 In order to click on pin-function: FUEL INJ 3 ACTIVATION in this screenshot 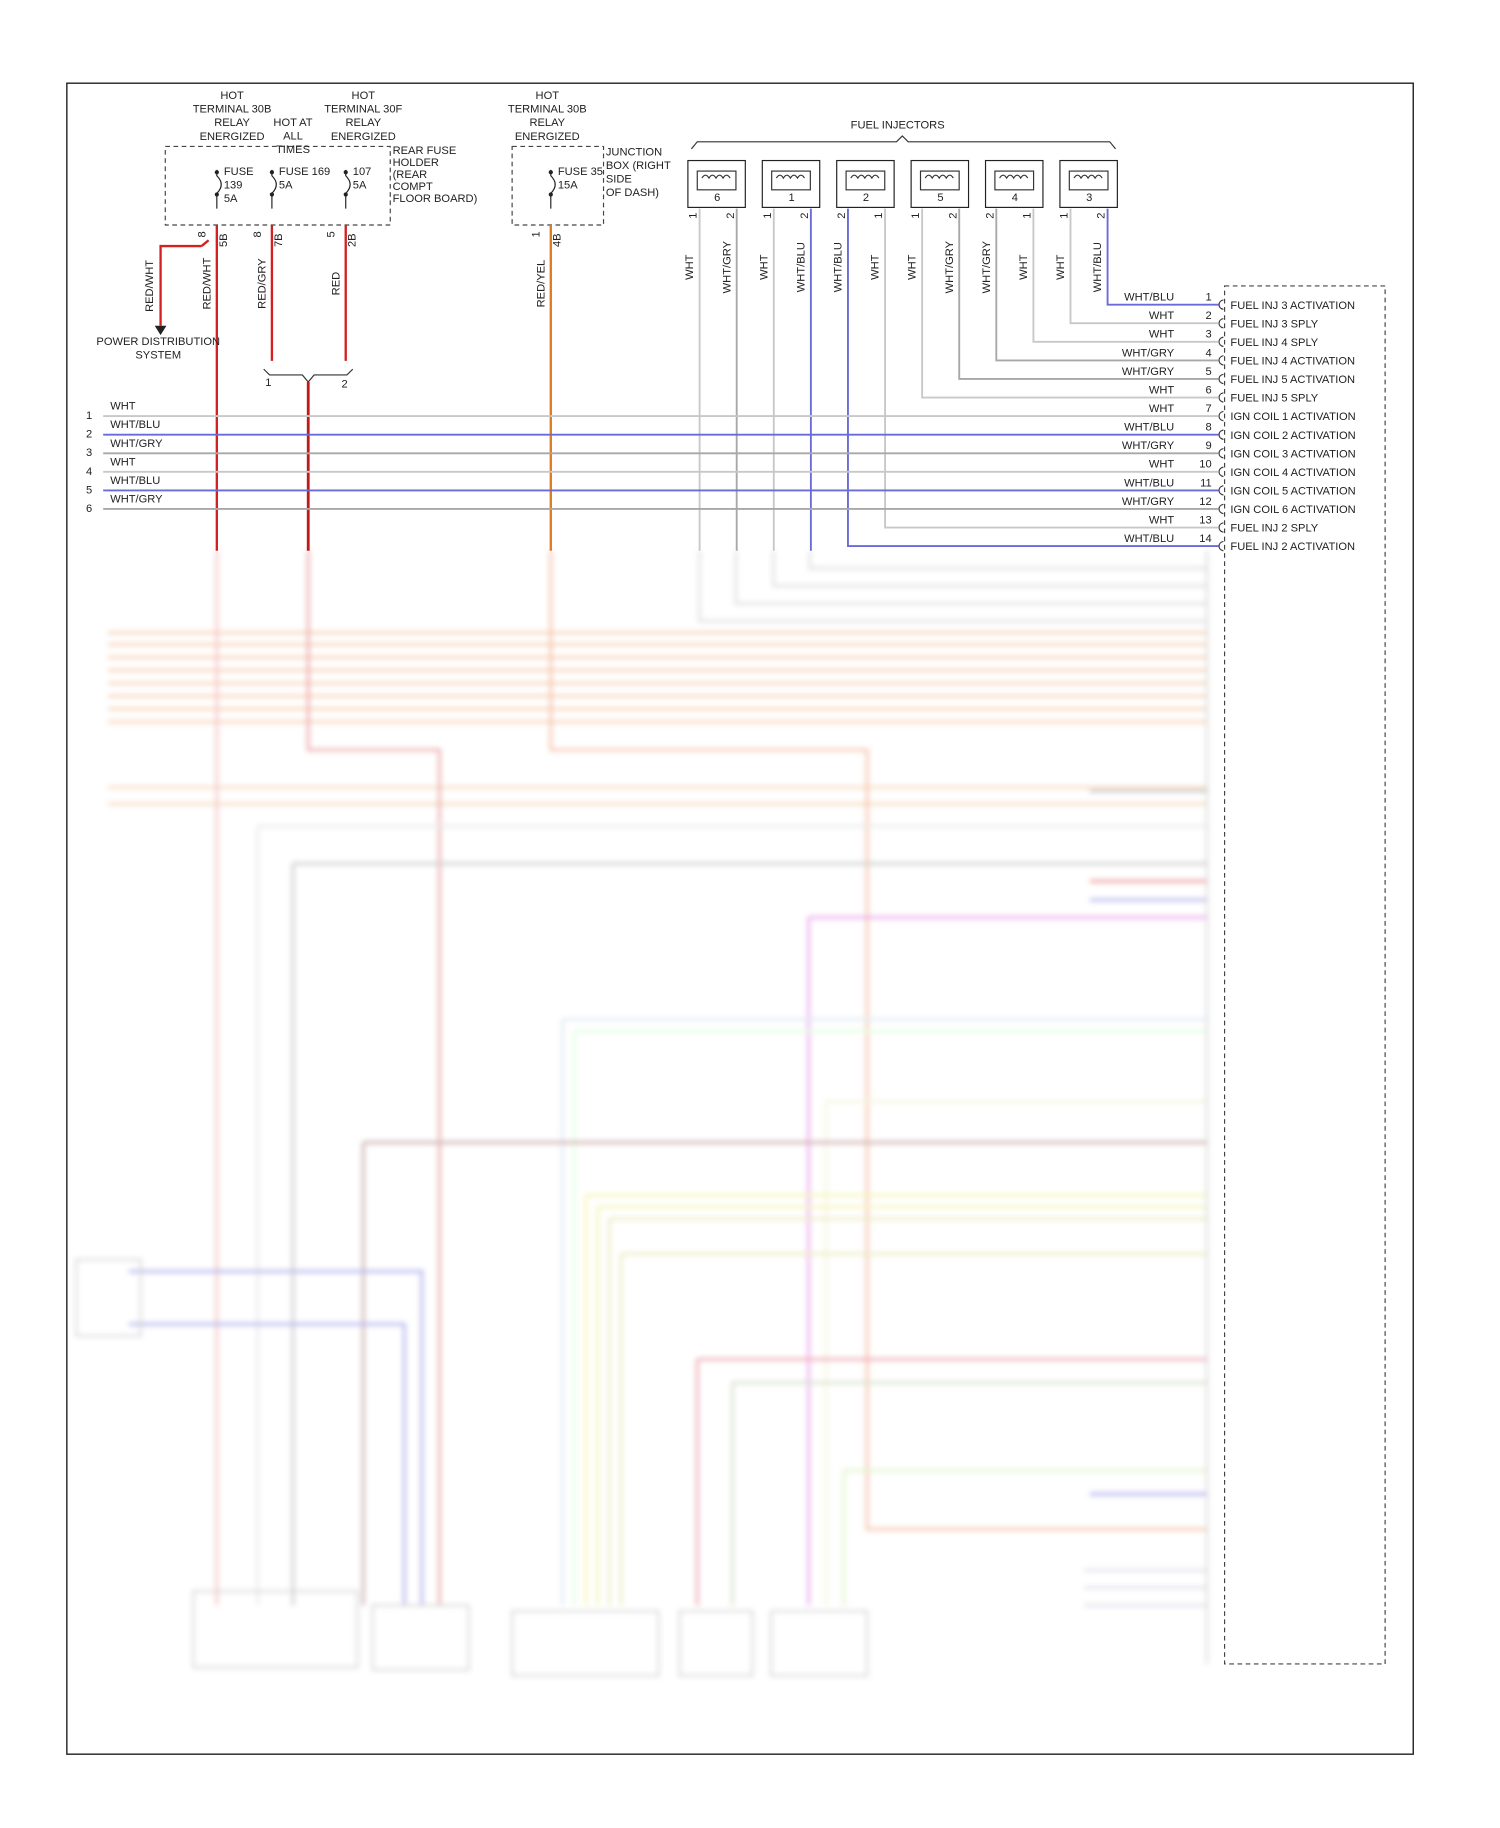, I will do `click(1292, 306)`.